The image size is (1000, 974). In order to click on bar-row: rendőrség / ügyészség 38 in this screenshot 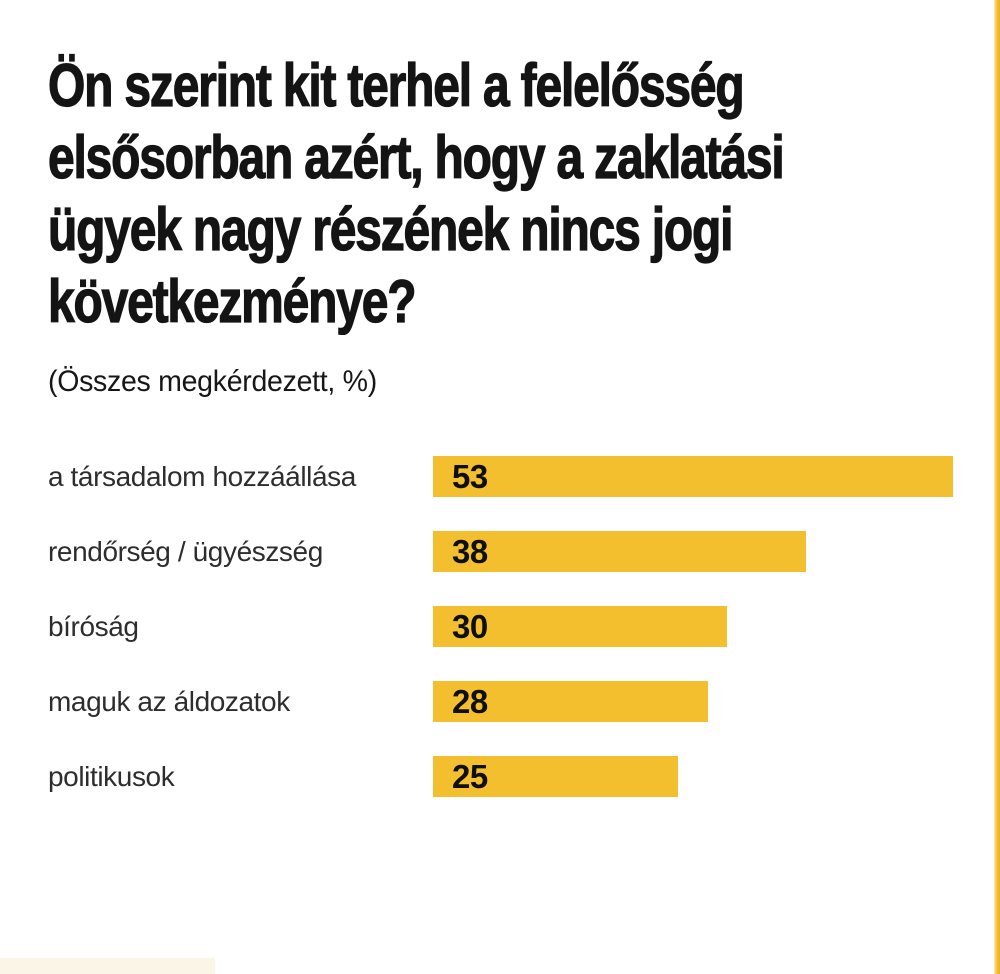, I will do `click(513, 551)`.